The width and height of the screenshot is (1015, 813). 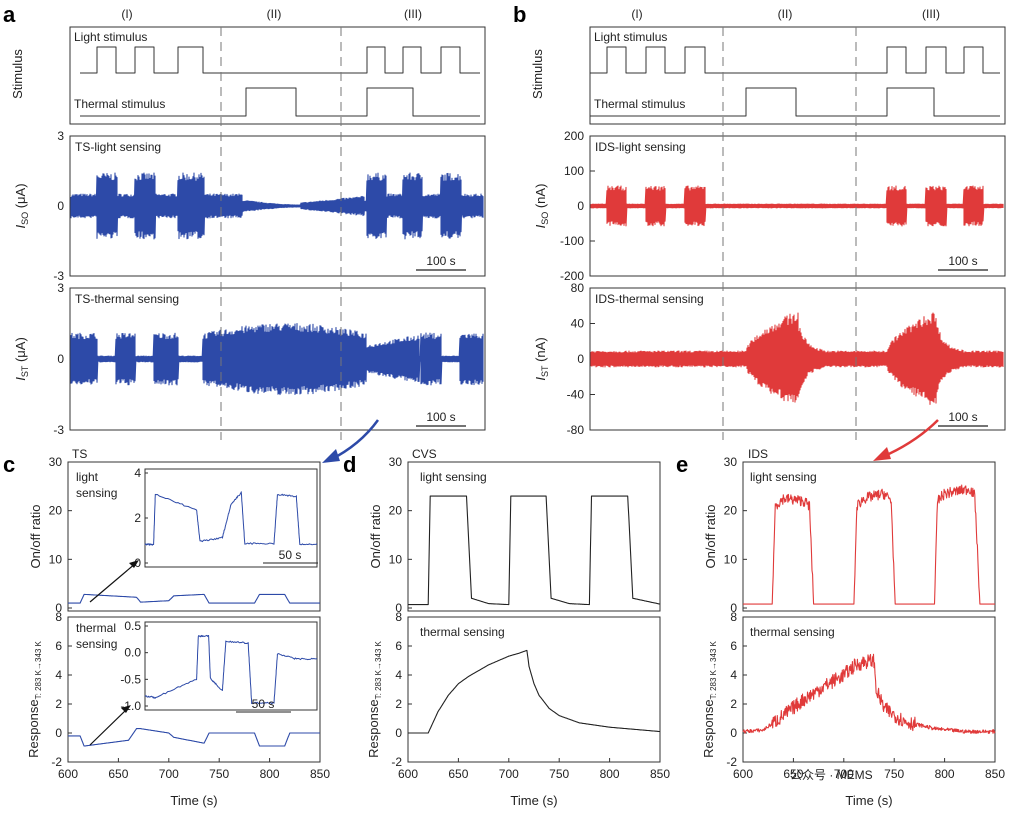 I want to click on y-tick-label: 0.0, so click(x=132, y=653).